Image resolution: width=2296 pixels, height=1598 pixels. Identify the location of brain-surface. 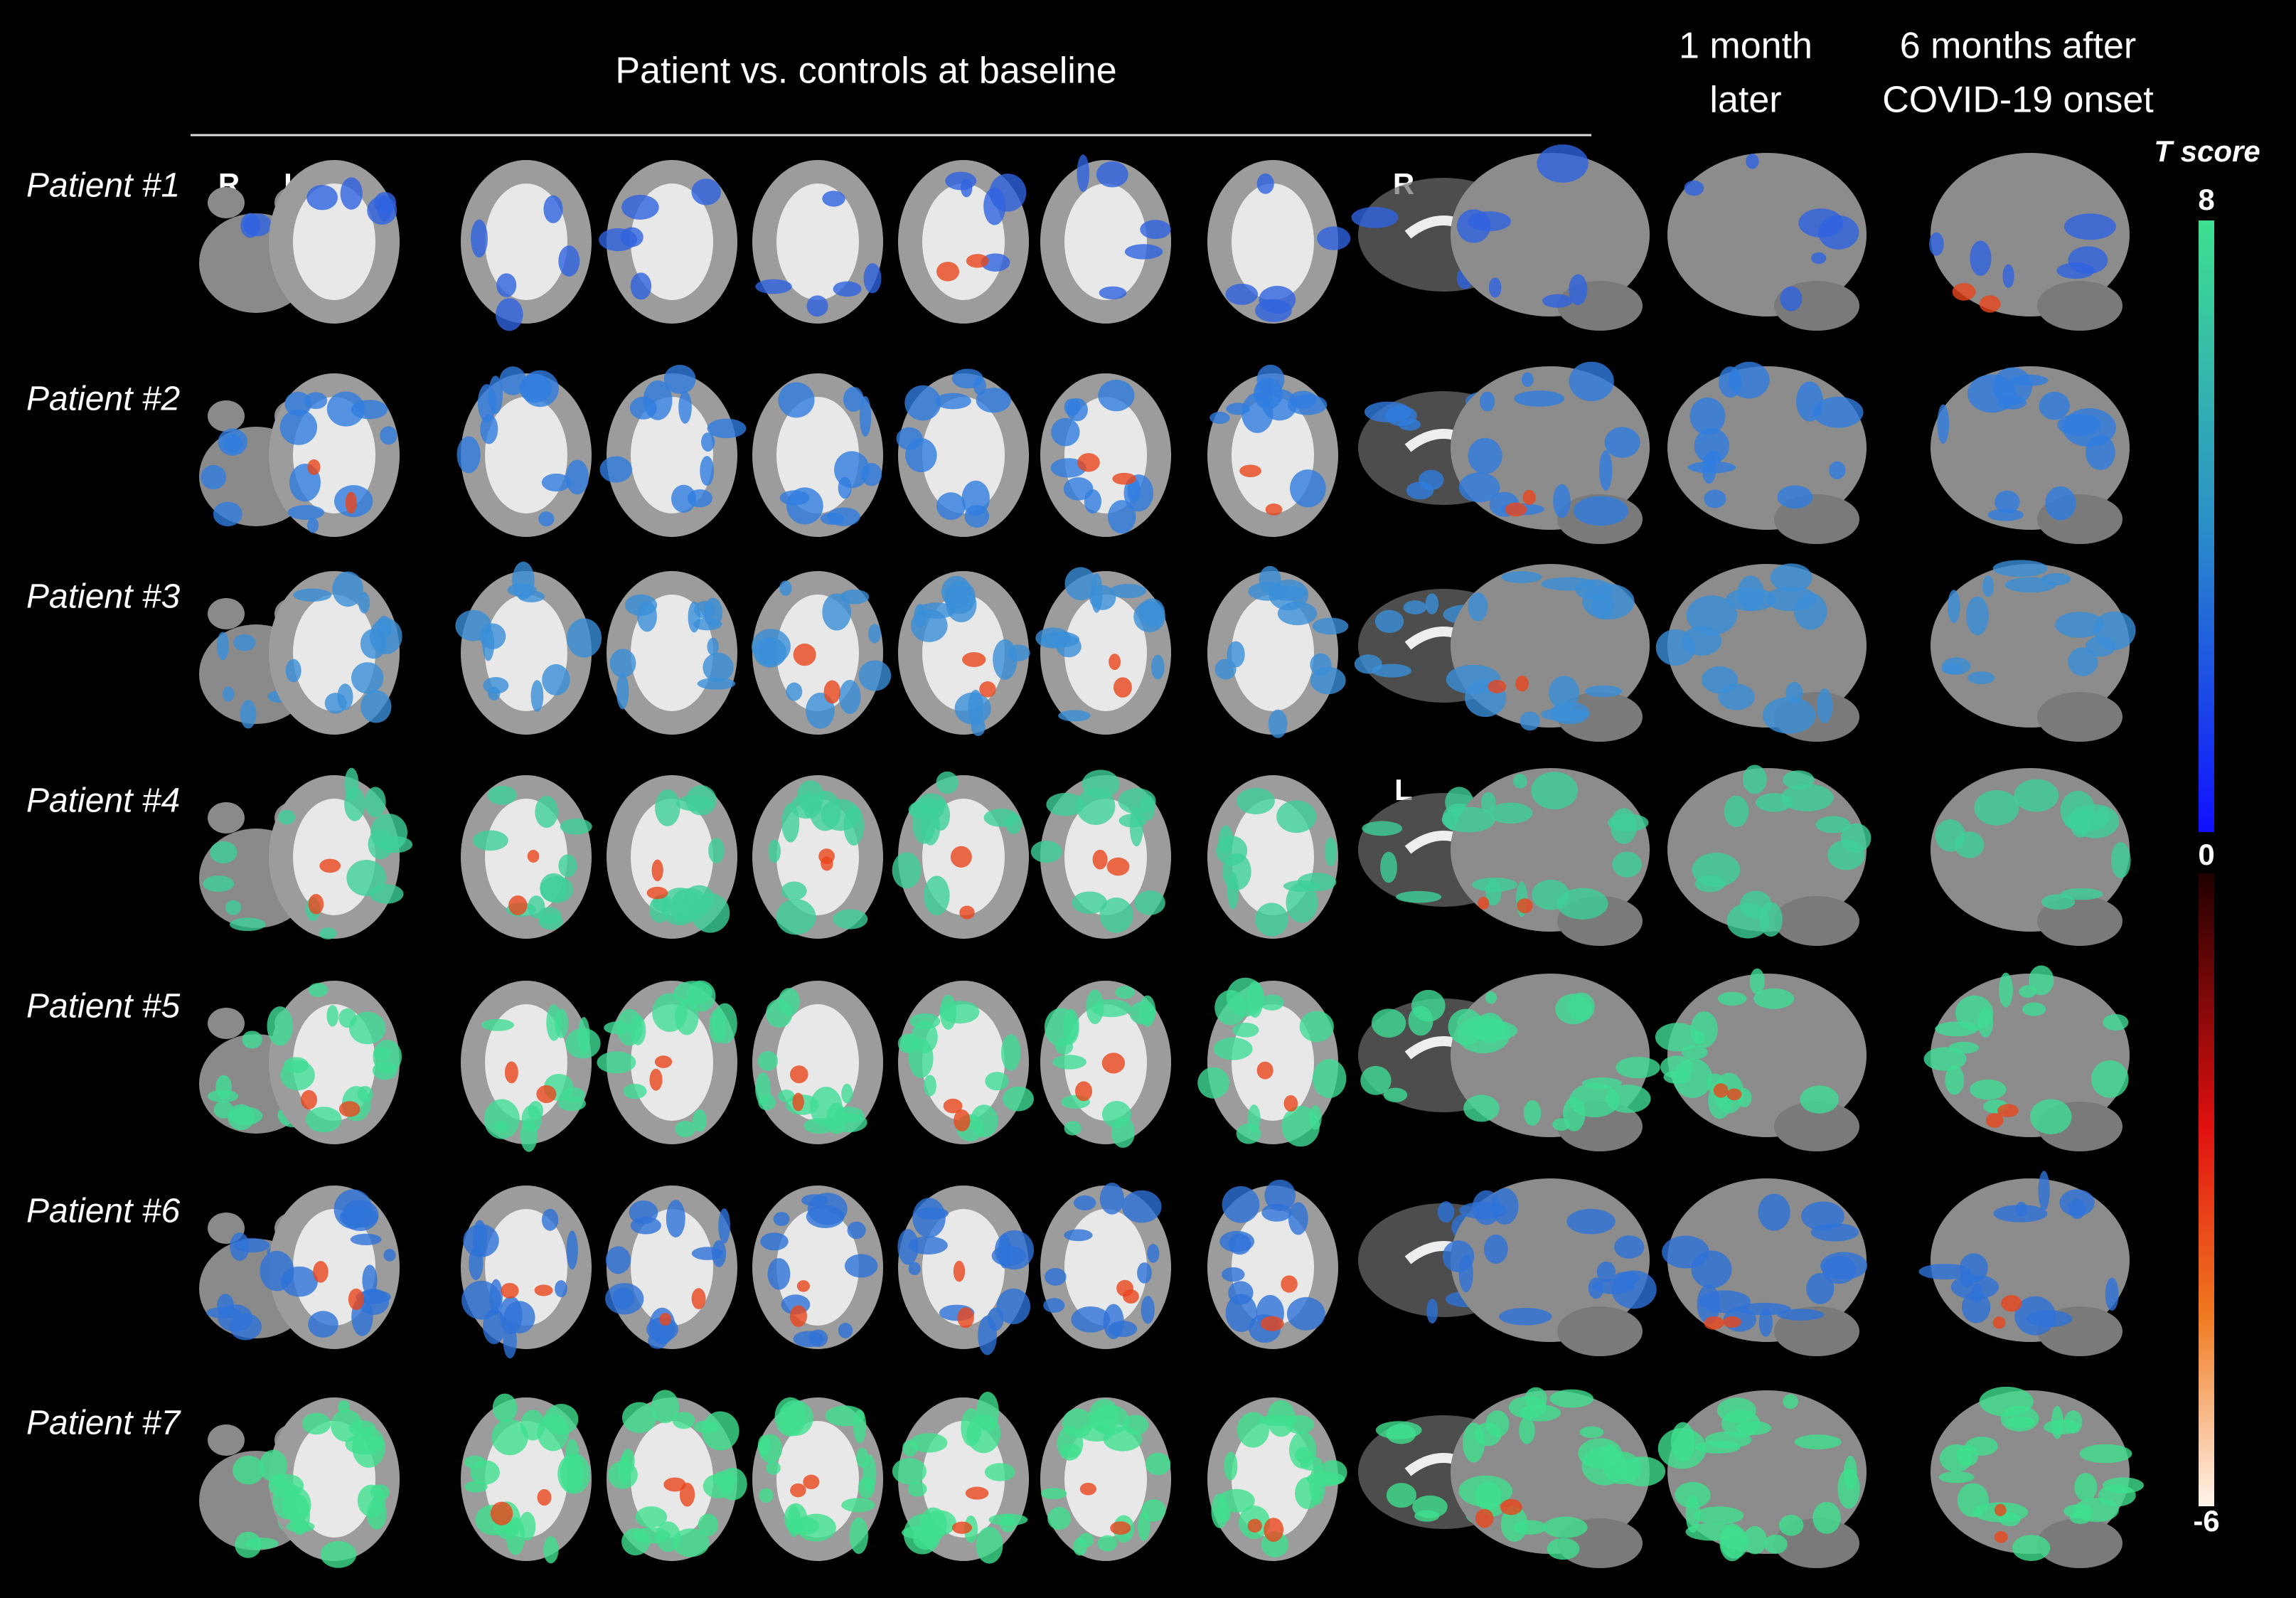
(1767, 234).